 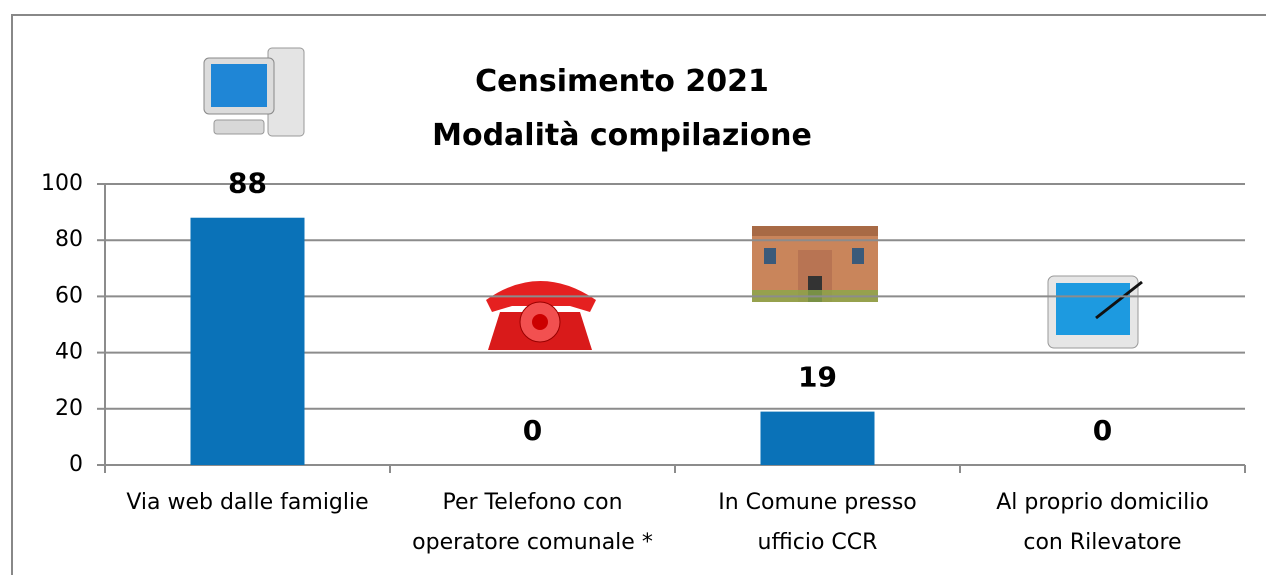 What do you see at coordinates (69, 352) in the screenshot?
I see `y-tick-label: 40` at bounding box center [69, 352].